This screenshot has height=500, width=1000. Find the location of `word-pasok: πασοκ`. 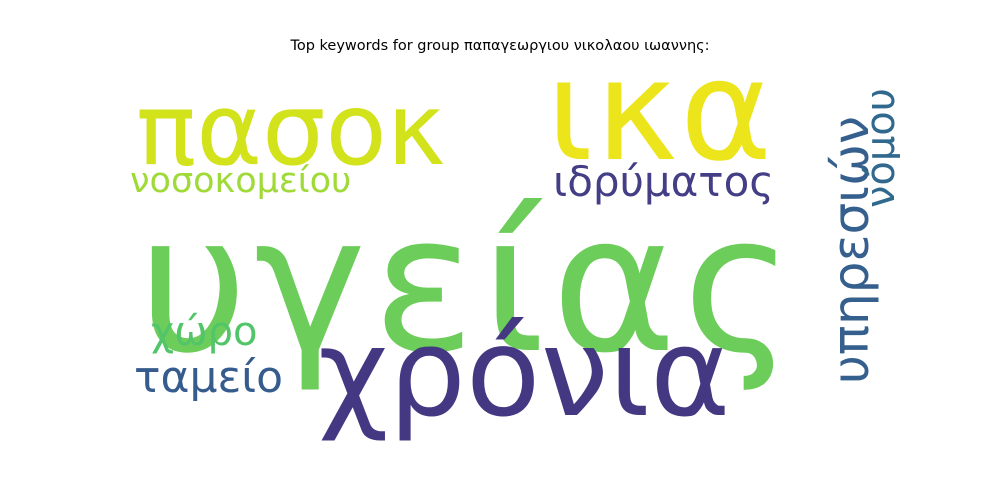

word-pasok: πασοκ is located at coordinates (291, 129).